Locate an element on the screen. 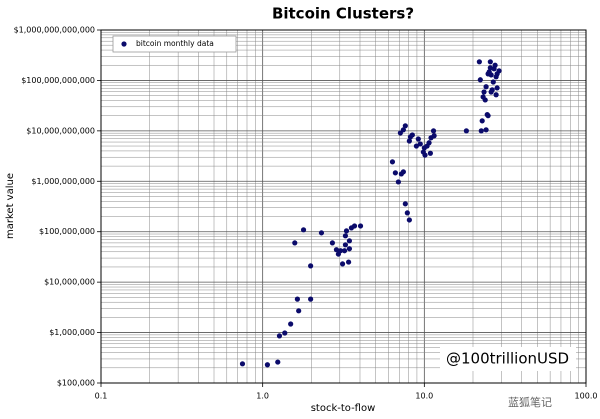 This screenshot has width=600, height=419. annotation: @100trillionUSD is located at coordinates (507, 359).